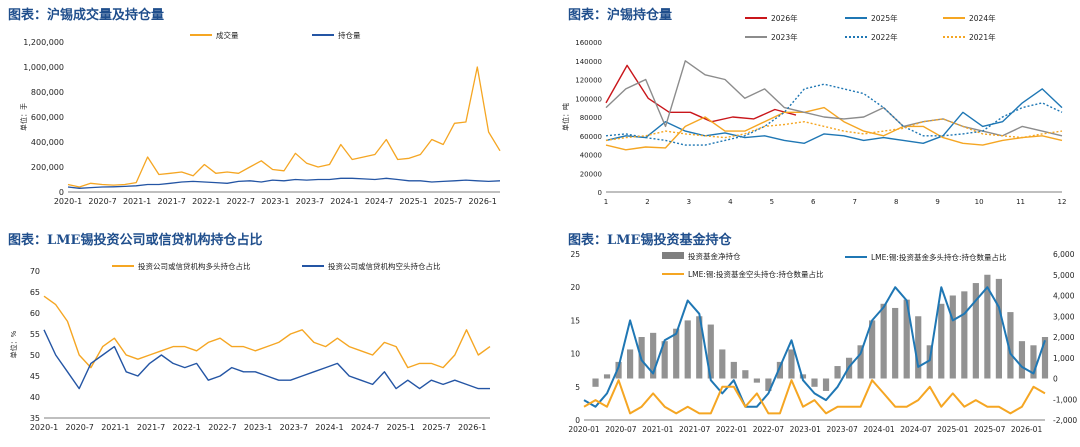 Image resolution: width=1080 pixels, height=447 pixels. Describe the element at coordinates (879, 429) in the screenshot. I see `x-tick-label: 2024-01` at that location.